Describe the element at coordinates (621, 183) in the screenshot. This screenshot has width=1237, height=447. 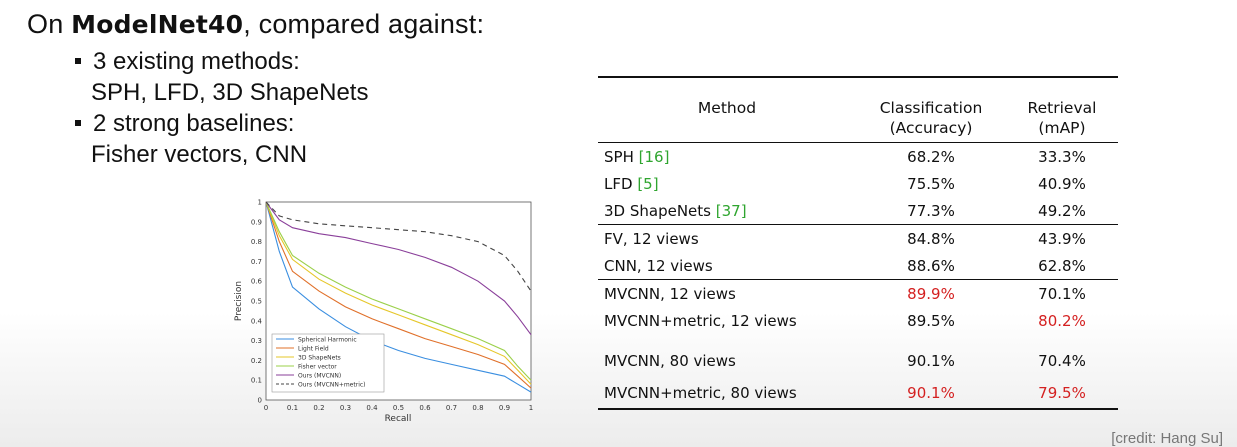
I see `method-name: LFD` at that location.